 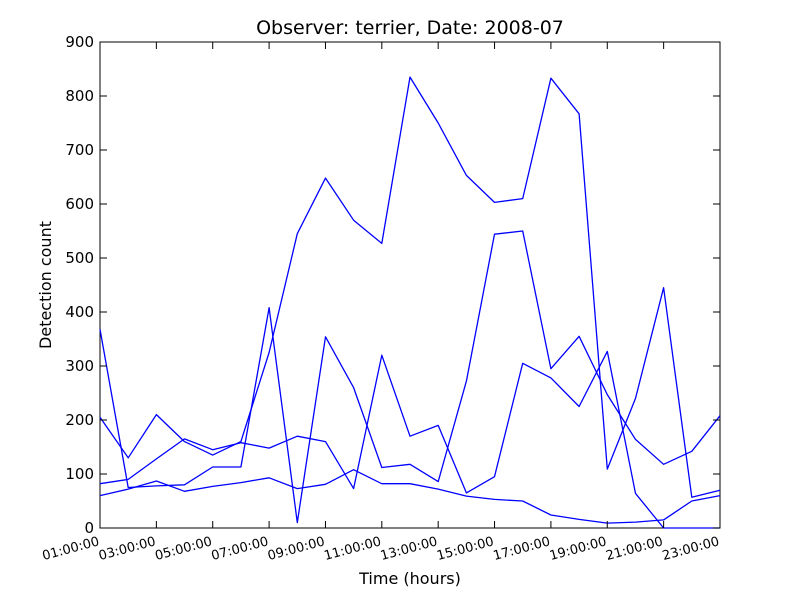 I want to click on x-tick-label: 19:00:00, so click(x=578, y=549).